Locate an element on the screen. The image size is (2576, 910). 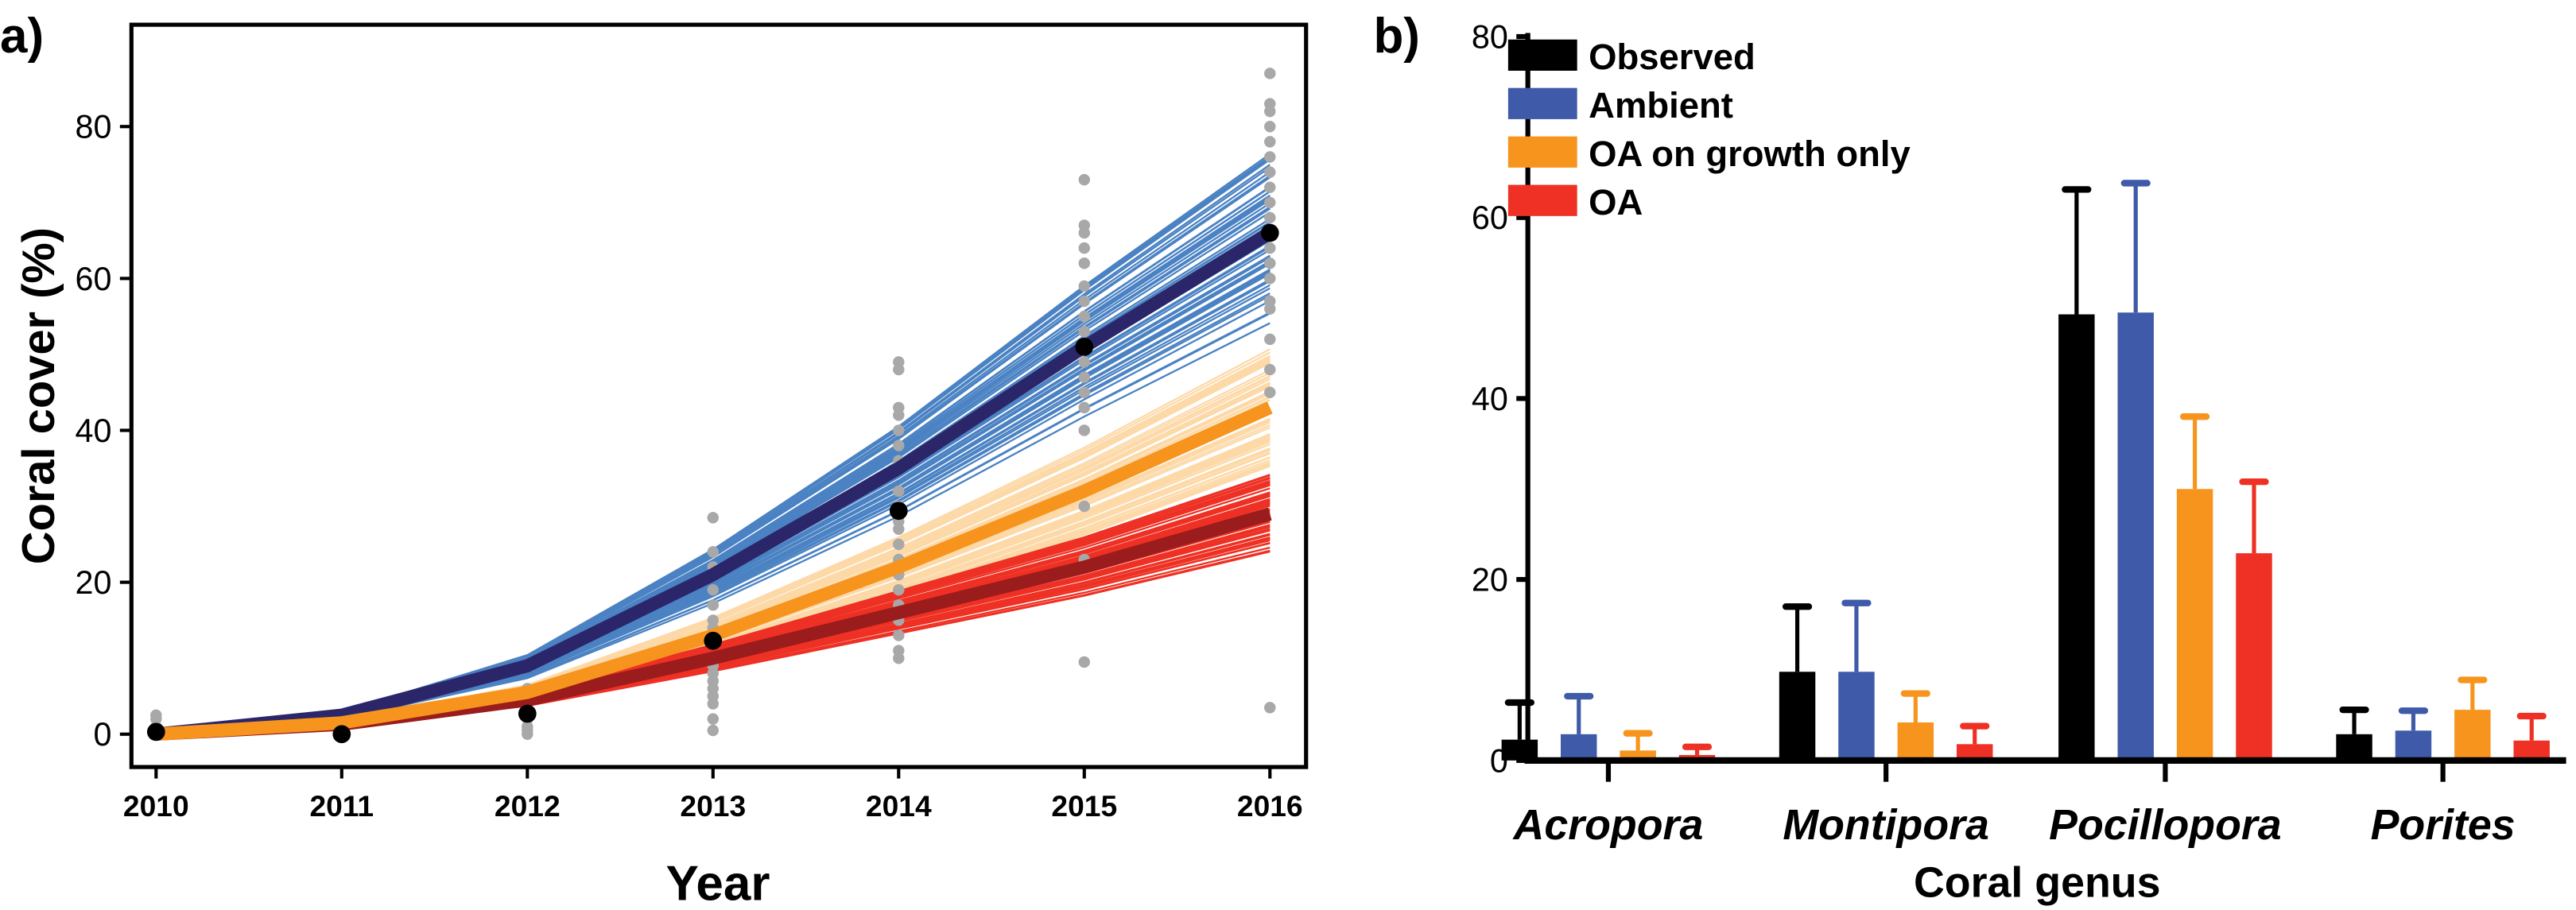
y-axis-label: Coral cover (%) is located at coordinates (39, 395).